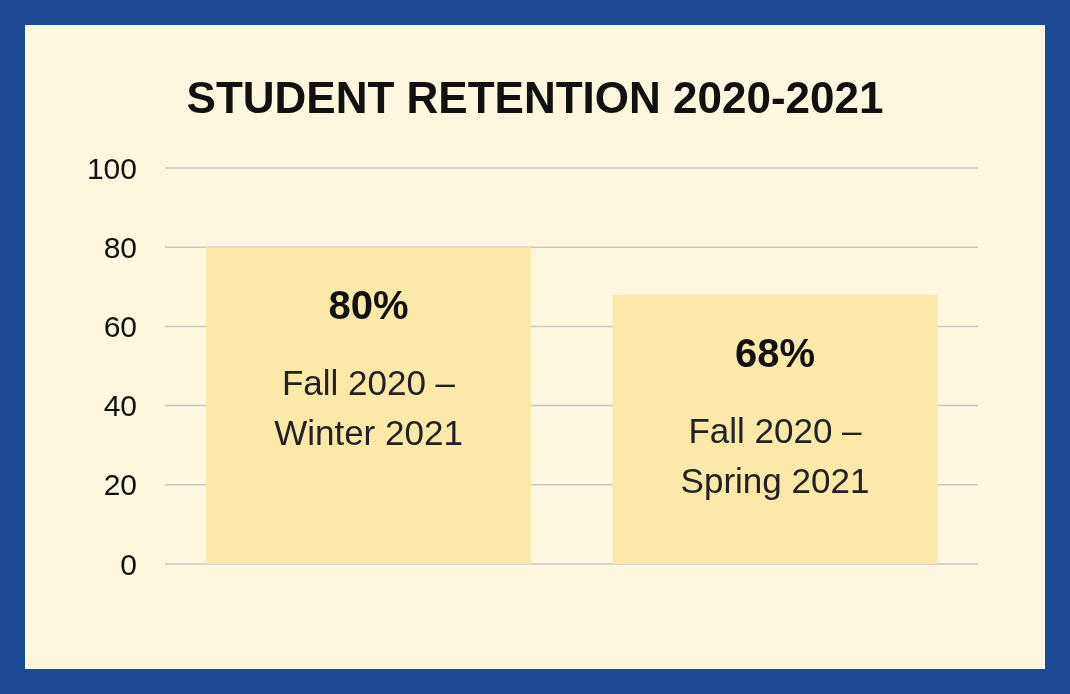 The height and width of the screenshot is (694, 1070). What do you see at coordinates (368, 305) in the screenshot?
I see `data-label: 80%` at bounding box center [368, 305].